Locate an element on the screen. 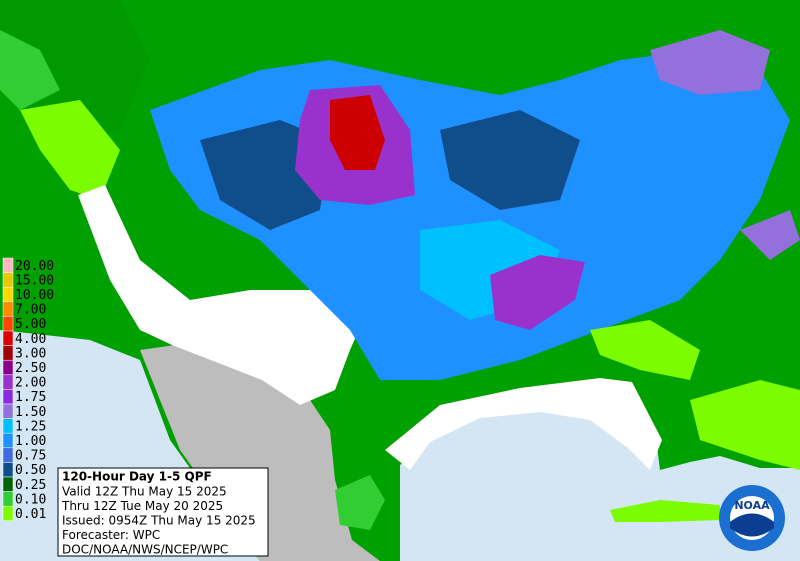 This screenshot has width=800, height=561. info-line: Forecaster: WPC is located at coordinates (111, 535).